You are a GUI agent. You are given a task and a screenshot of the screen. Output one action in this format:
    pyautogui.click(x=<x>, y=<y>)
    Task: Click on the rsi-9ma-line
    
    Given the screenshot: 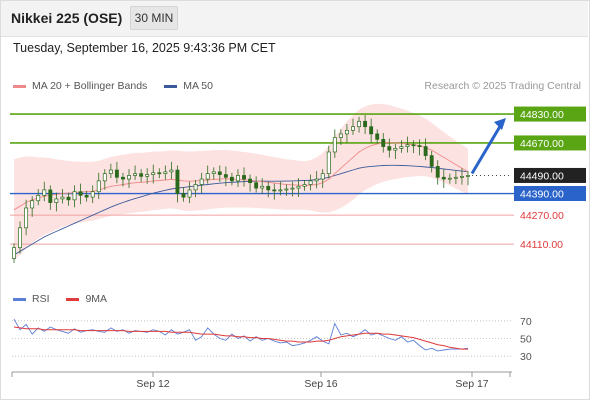 What is the action you would take?
    pyautogui.click(x=240, y=338)
    